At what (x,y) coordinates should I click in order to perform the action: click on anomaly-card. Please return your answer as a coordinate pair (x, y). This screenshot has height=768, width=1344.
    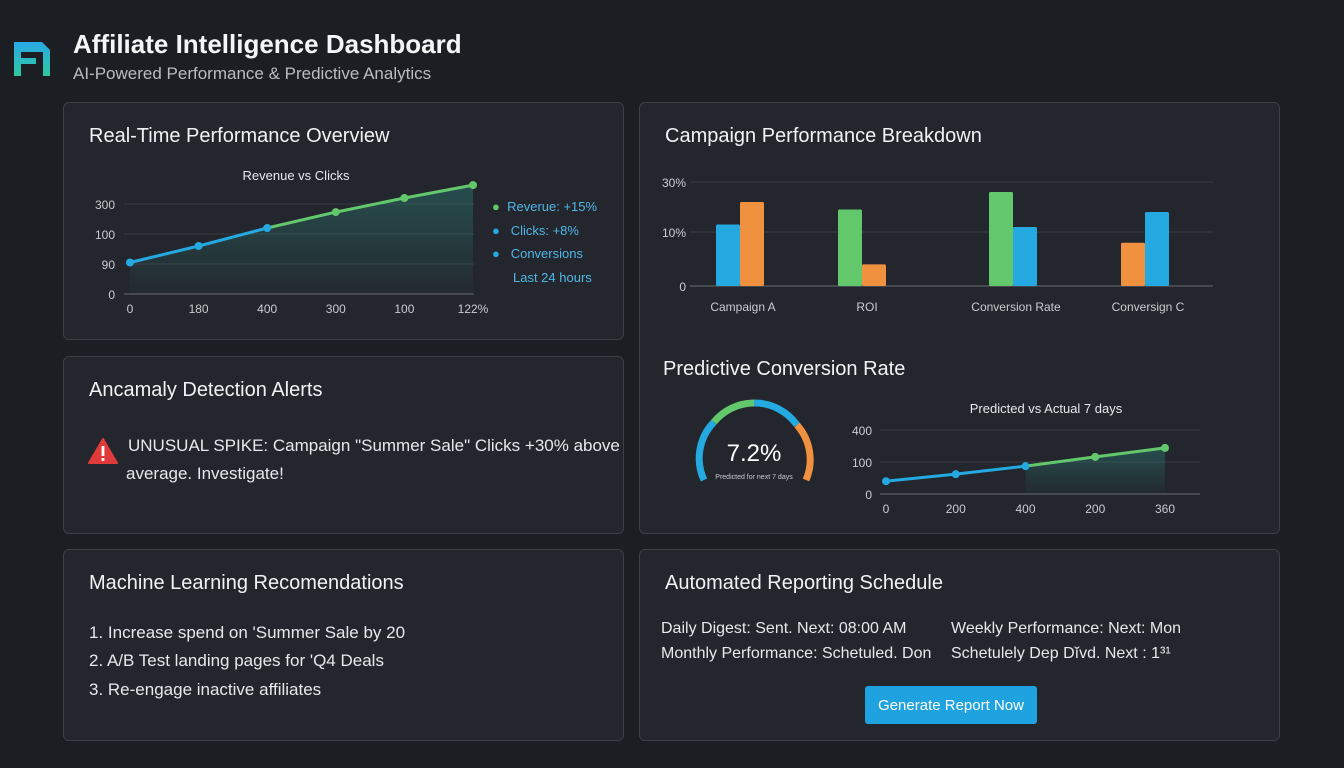
    Looking at the image, I should click on (343, 445).